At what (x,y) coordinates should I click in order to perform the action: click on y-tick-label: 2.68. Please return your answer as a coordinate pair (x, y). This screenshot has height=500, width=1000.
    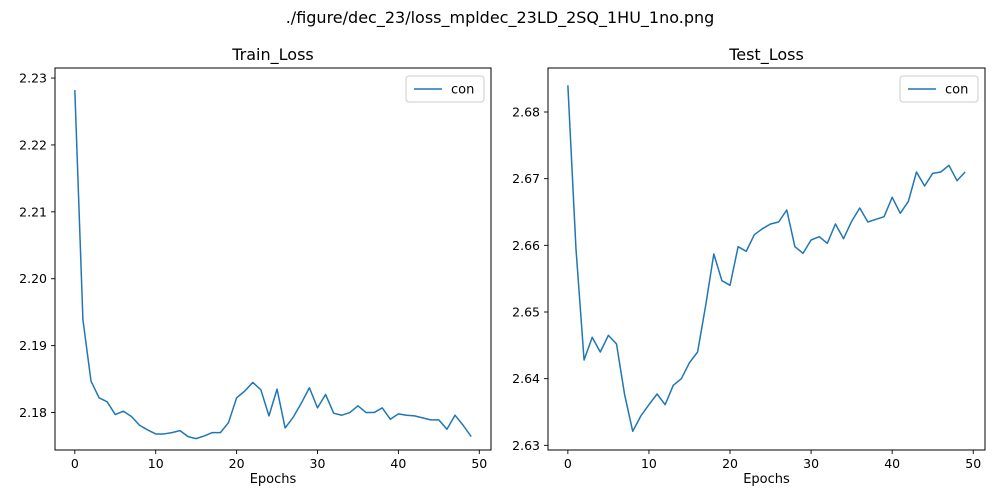
    Looking at the image, I should click on (526, 112).